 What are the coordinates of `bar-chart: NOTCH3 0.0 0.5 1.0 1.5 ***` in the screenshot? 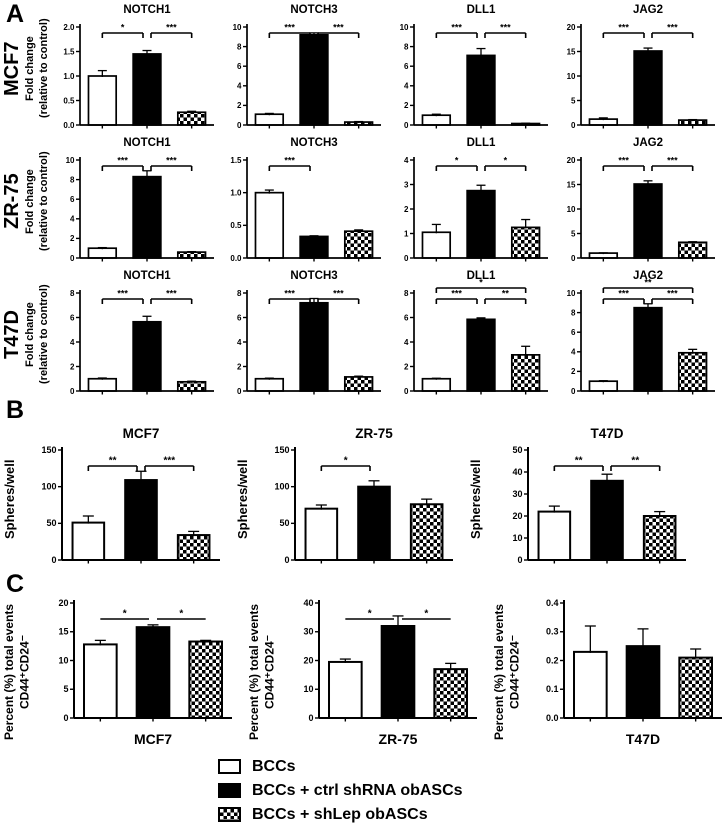 It's located at (305, 200).